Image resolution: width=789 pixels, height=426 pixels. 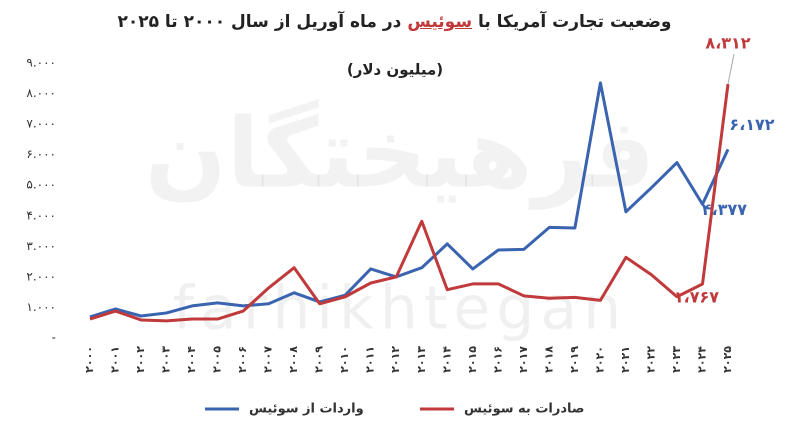 What do you see at coordinates (319, 359) in the screenshot?
I see `x-tick-label: ۲۰۰۹` at bounding box center [319, 359].